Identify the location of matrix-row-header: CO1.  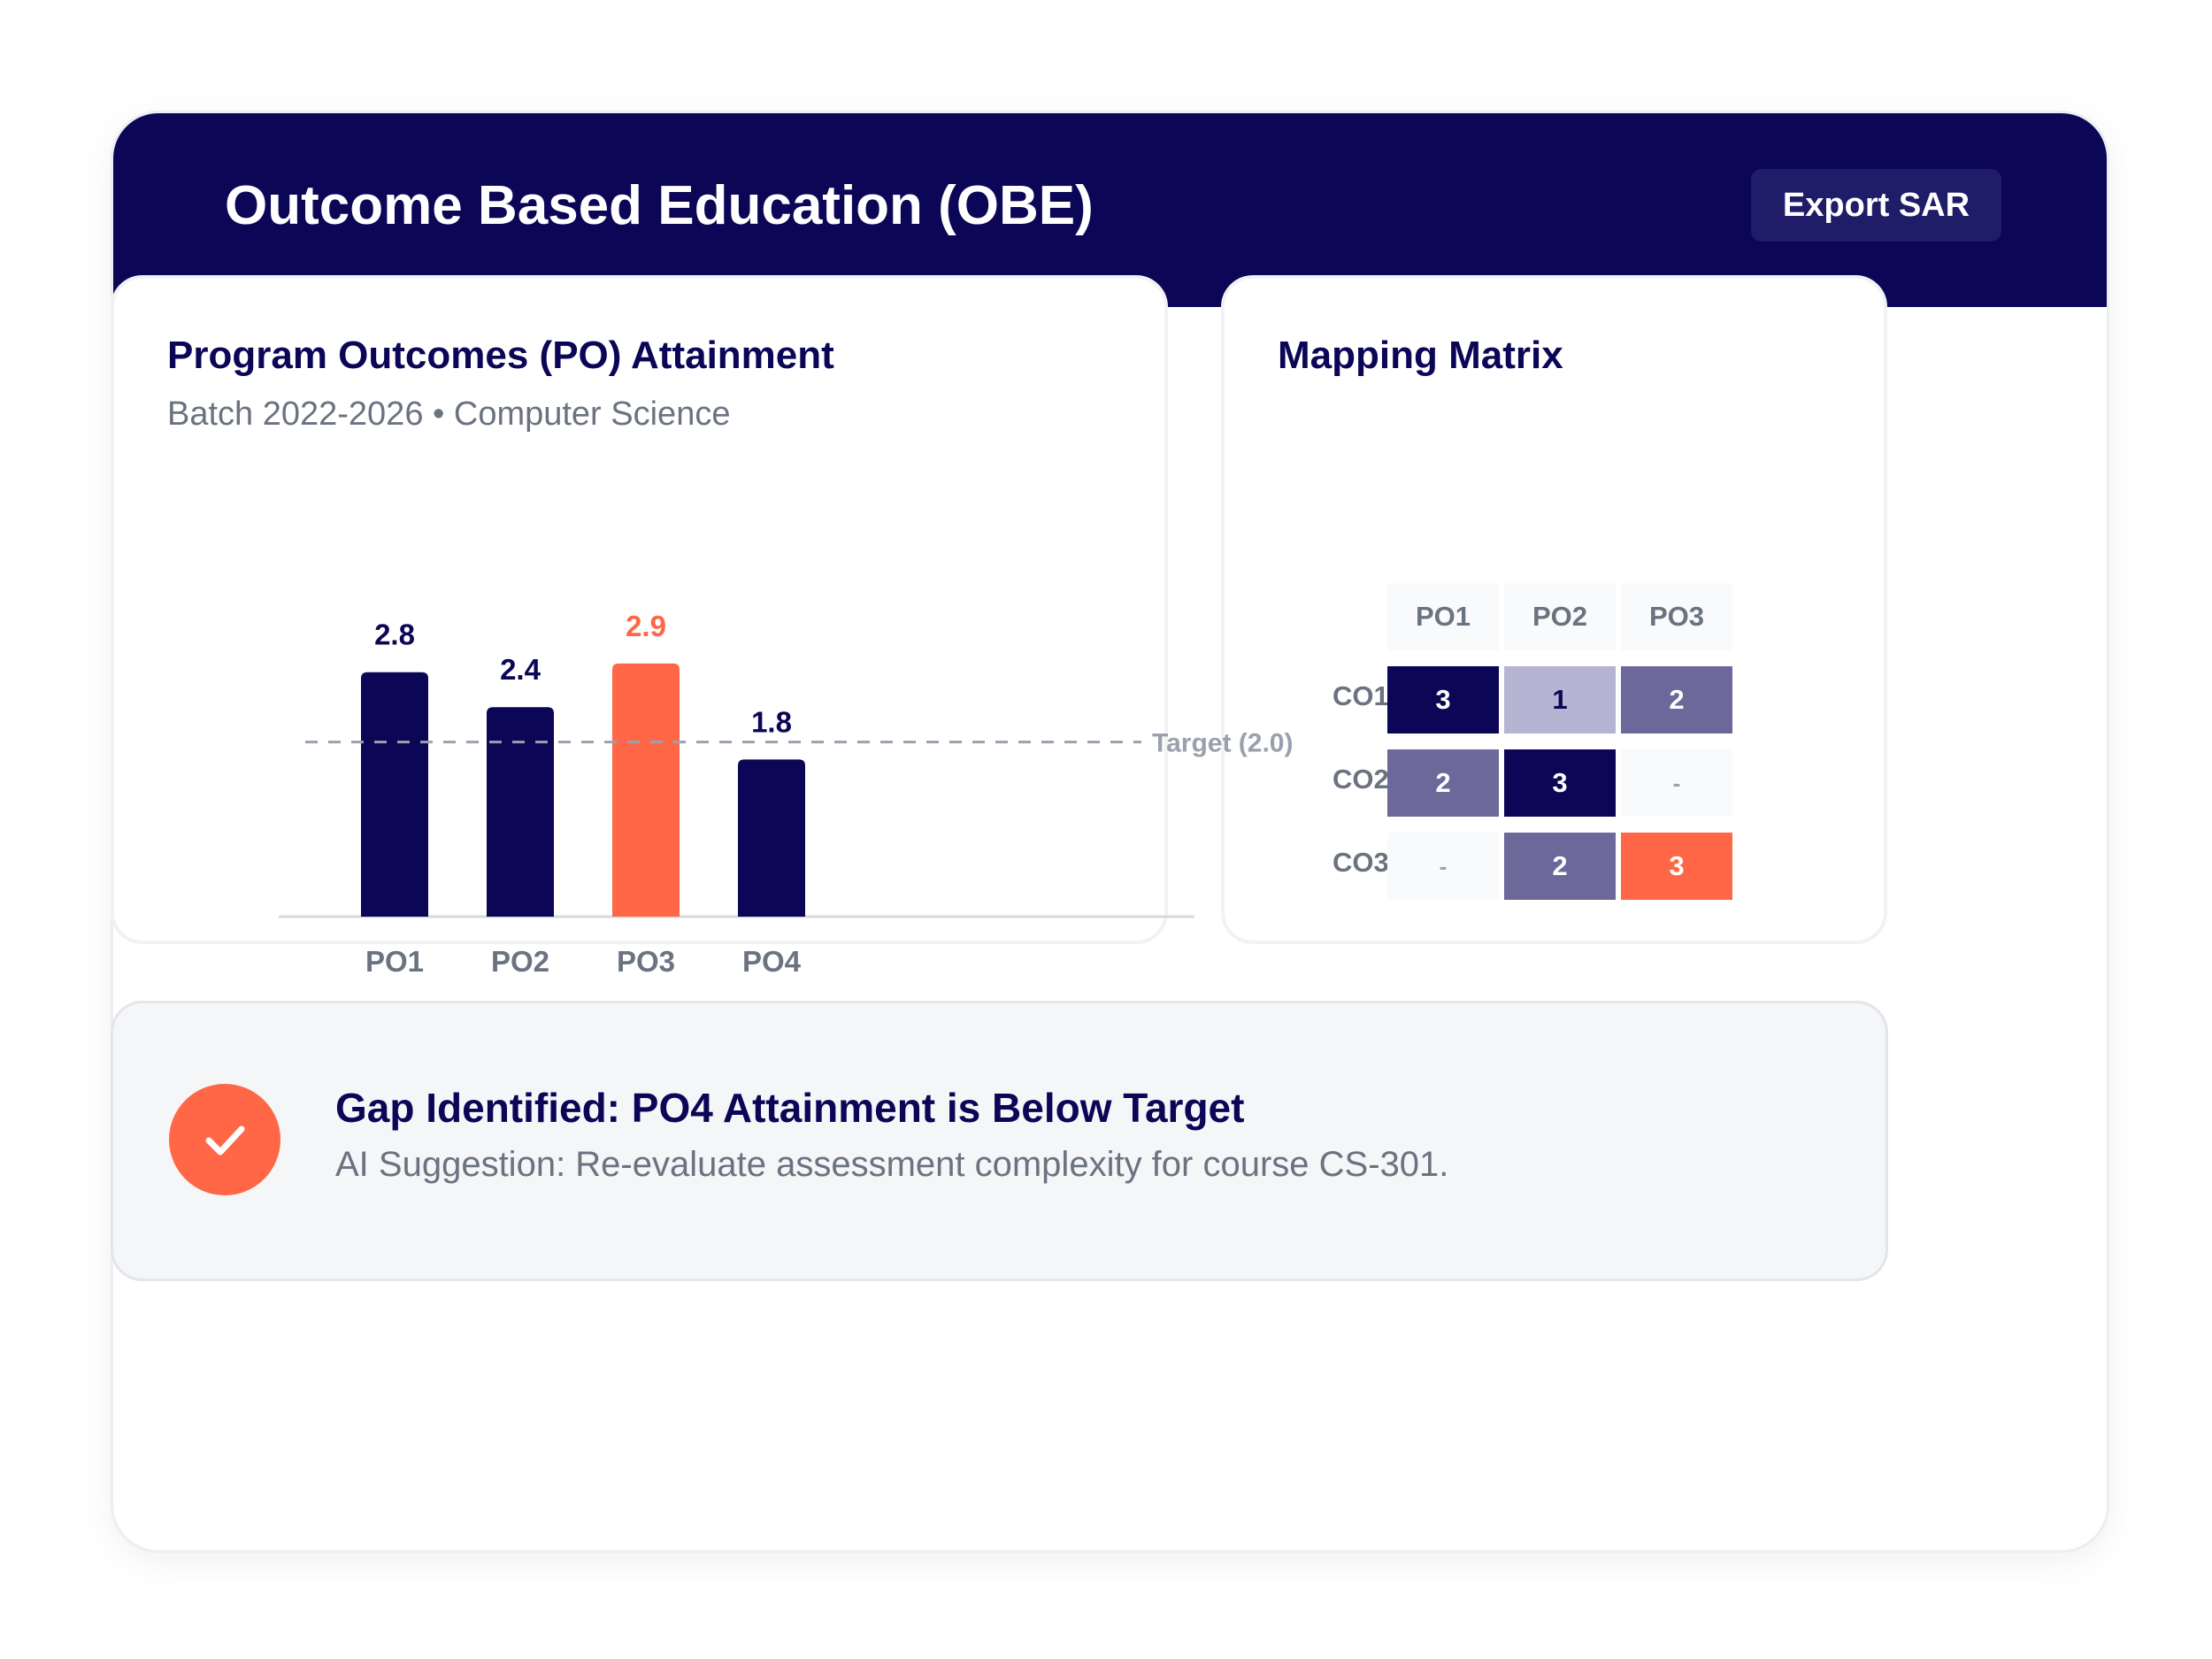
(1361, 695).